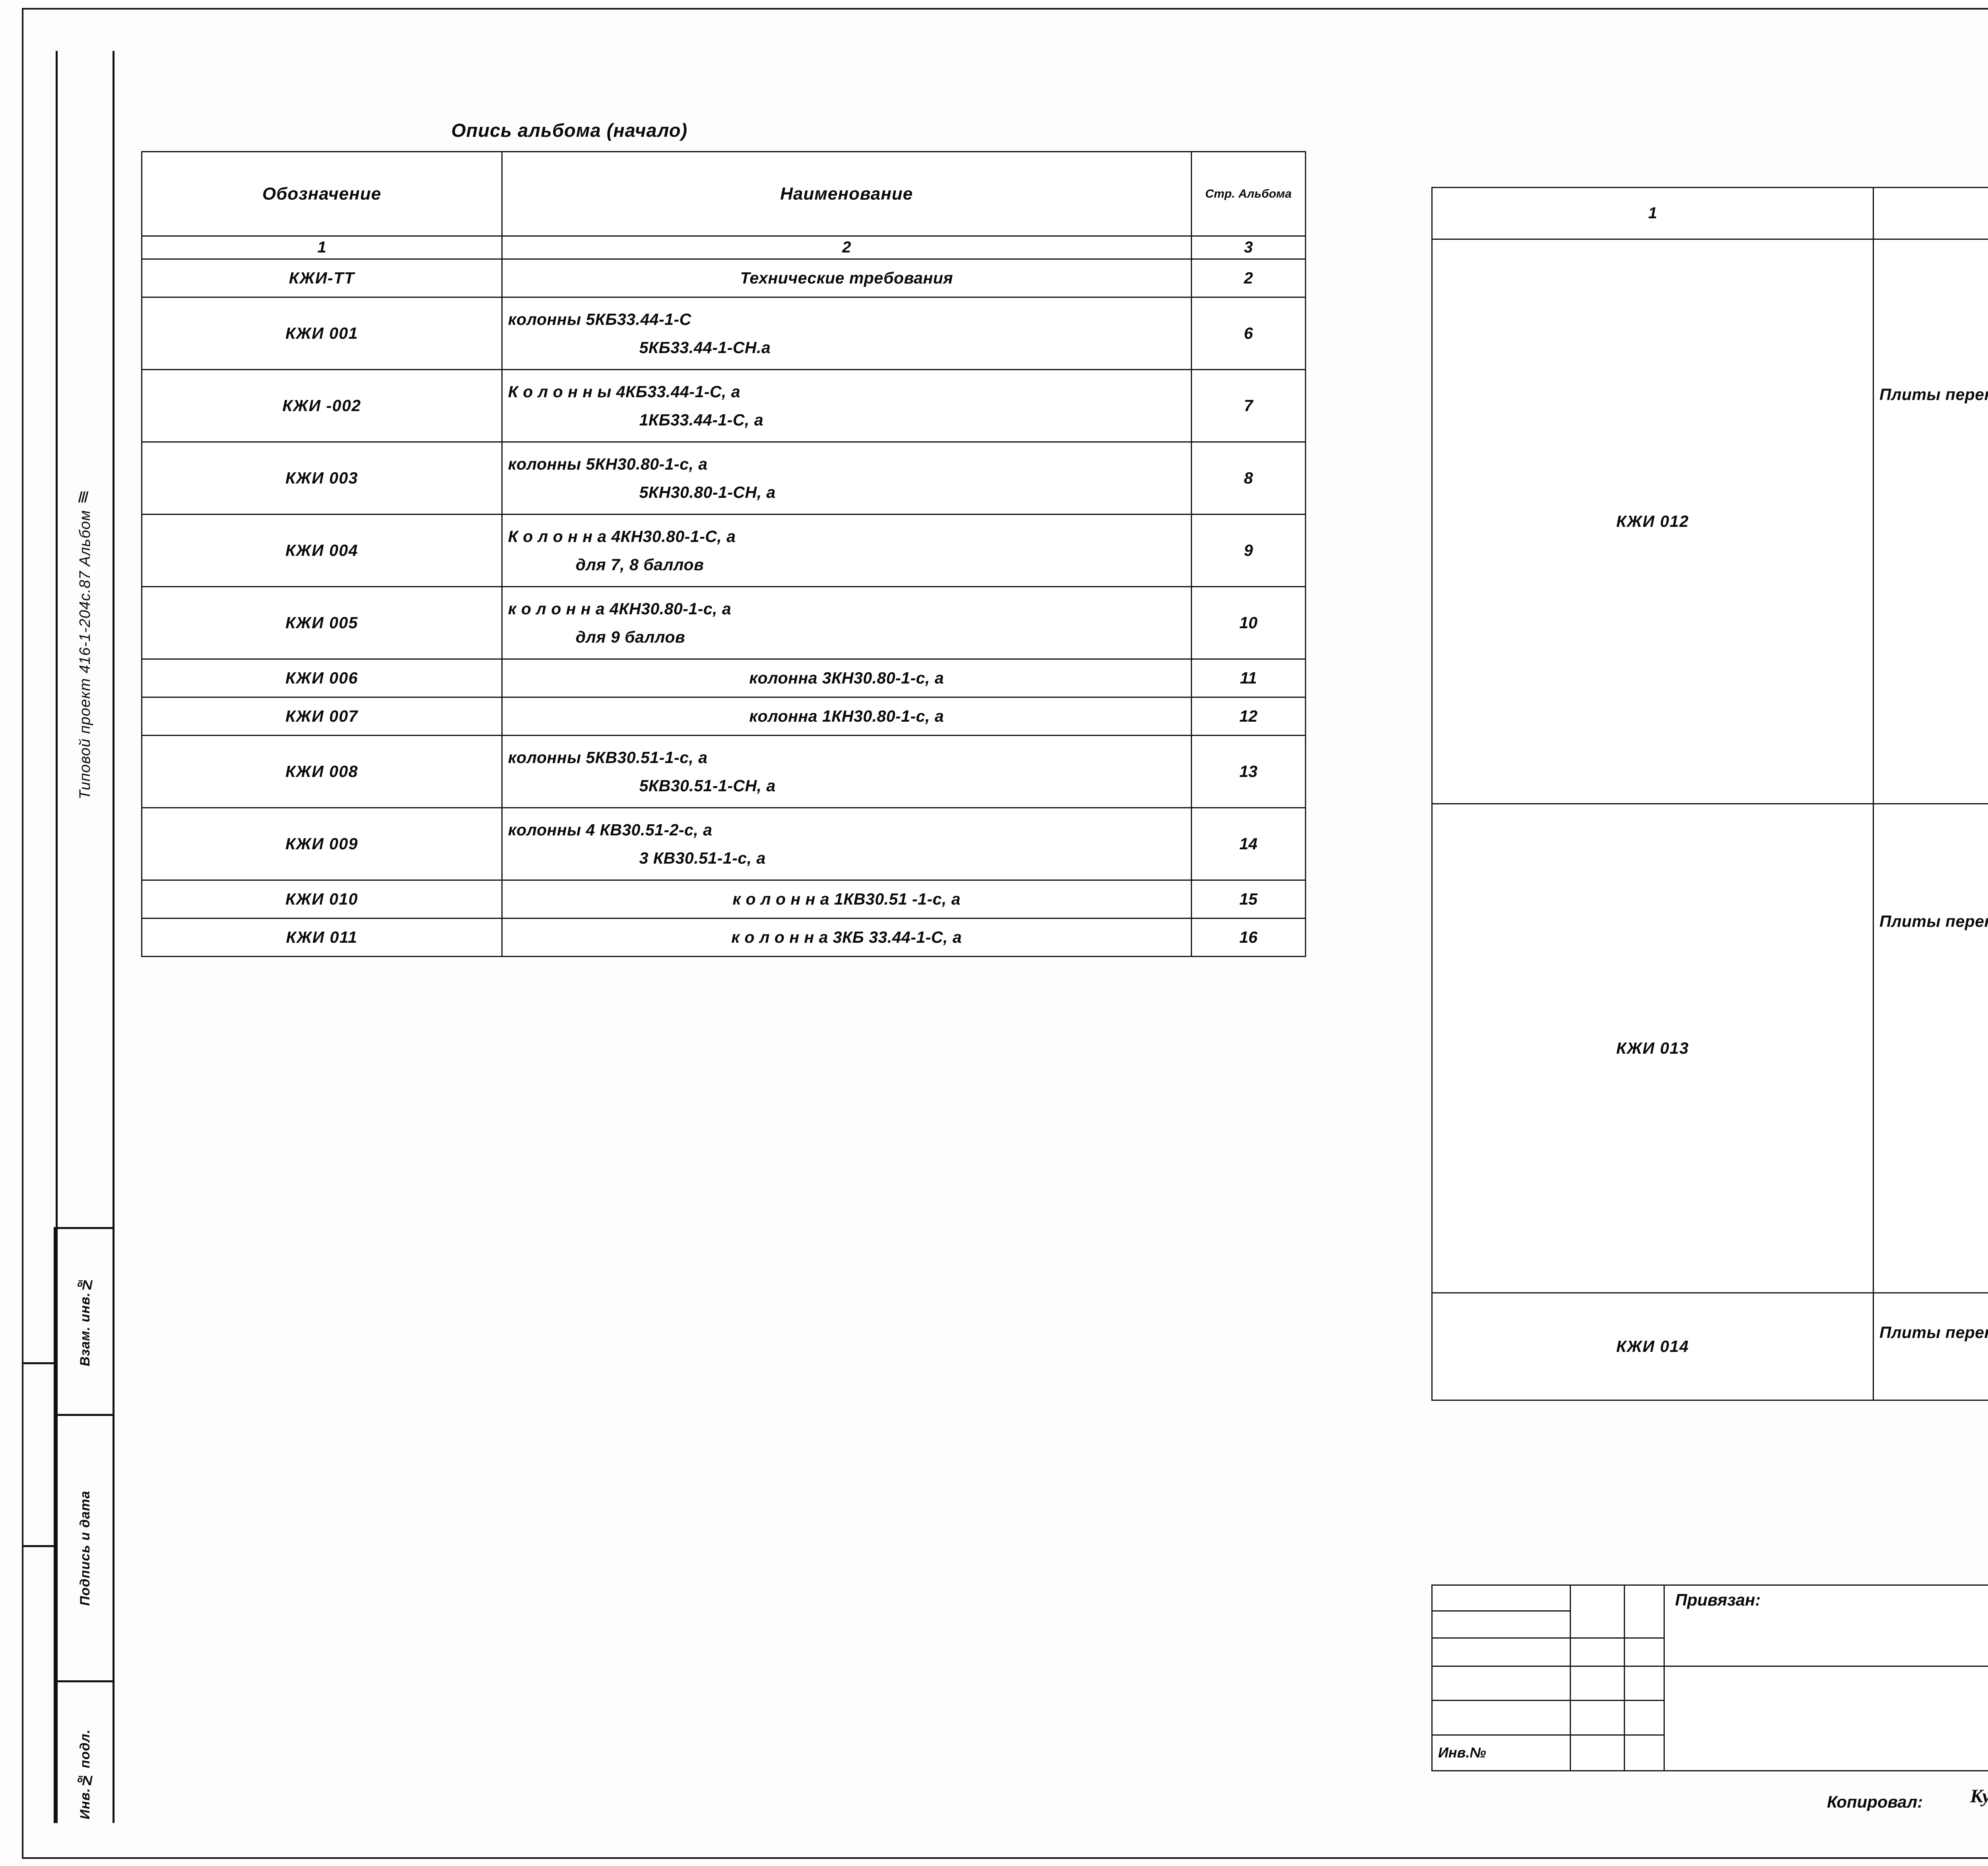  What do you see at coordinates (705, 347) in the screenshot?
I see `name-line: 5КБ33.44-1-СН.а` at bounding box center [705, 347].